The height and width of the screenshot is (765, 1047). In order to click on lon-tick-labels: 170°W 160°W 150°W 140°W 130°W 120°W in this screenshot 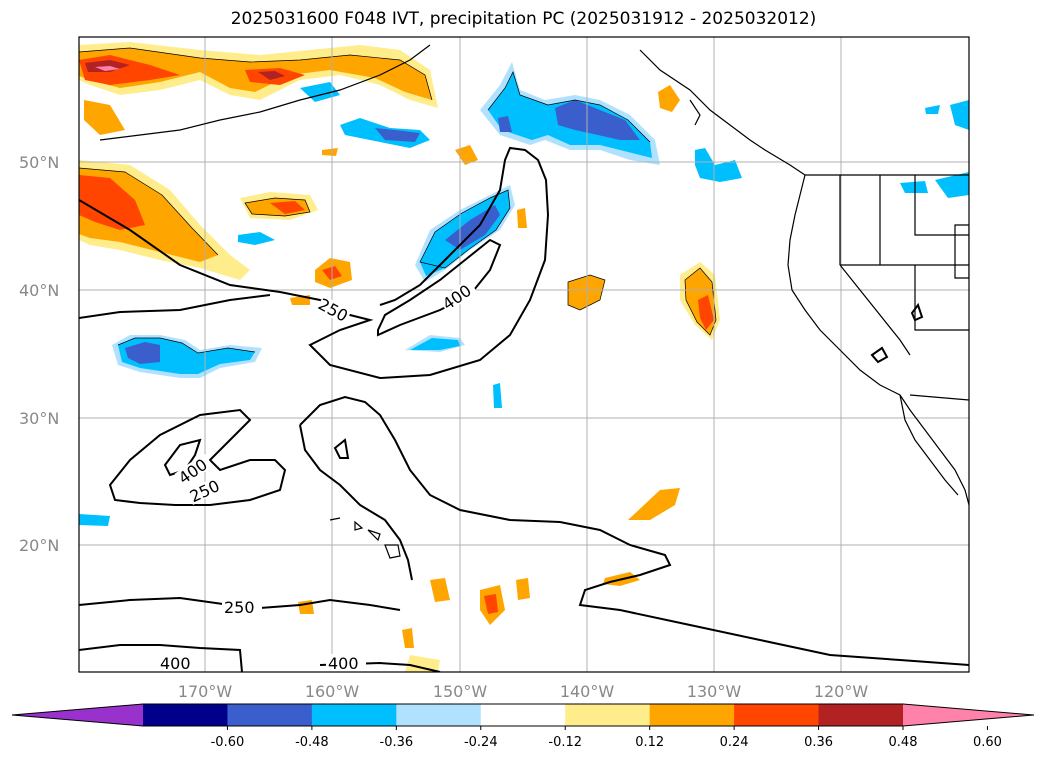, I will do `click(523, 691)`.